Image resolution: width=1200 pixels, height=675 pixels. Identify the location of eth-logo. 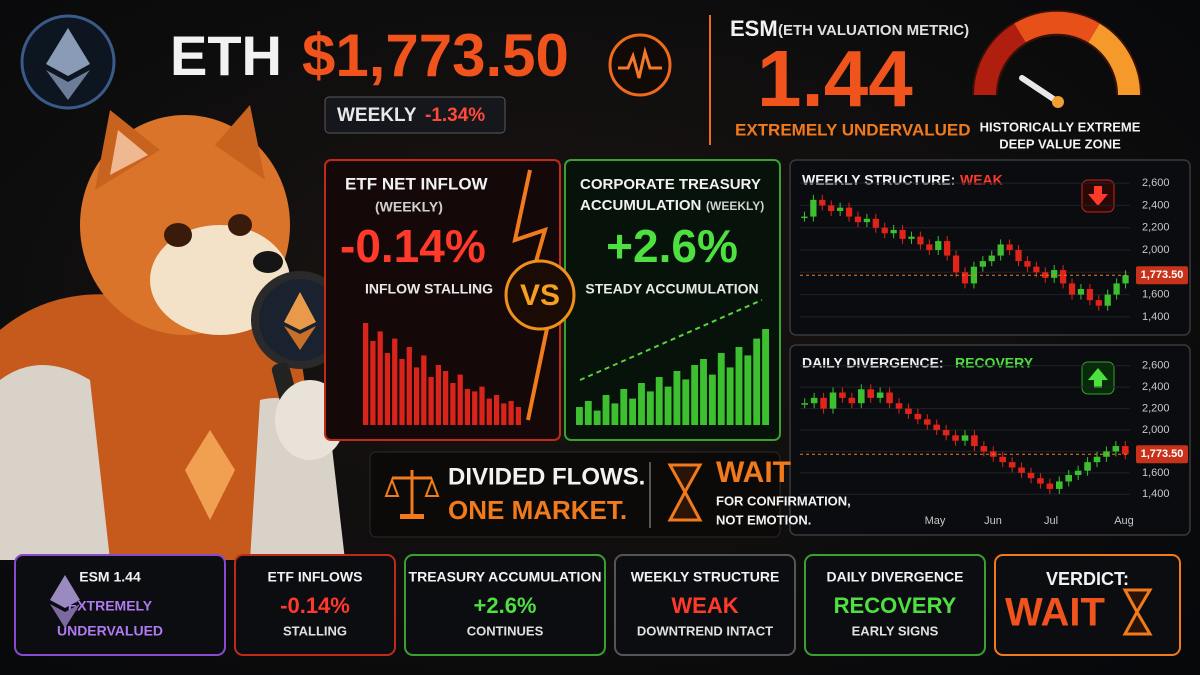
(68, 85).